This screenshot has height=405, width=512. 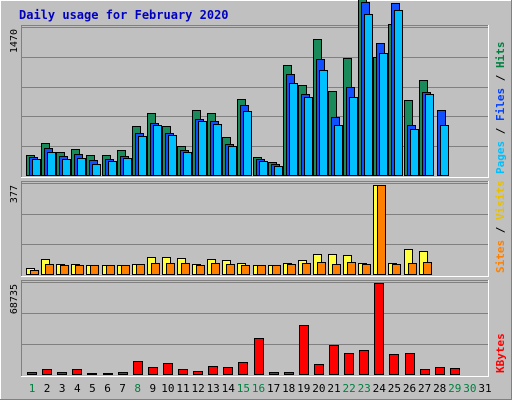 What do you see at coordinates (454, 388) in the screenshot?
I see `x-tick-label-day-29: 29` at bounding box center [454, 388].